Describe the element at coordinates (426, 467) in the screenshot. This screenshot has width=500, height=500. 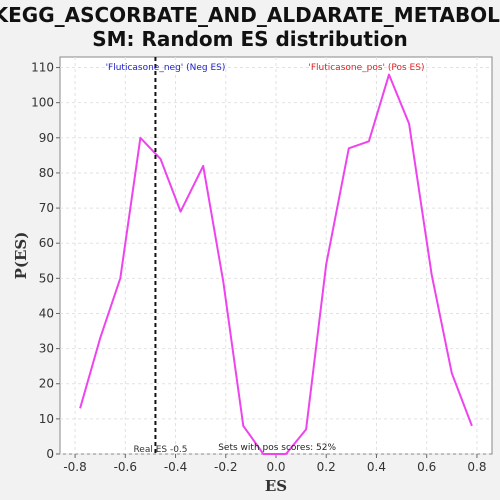
I see `x-tick-label: 0.6` at that location.